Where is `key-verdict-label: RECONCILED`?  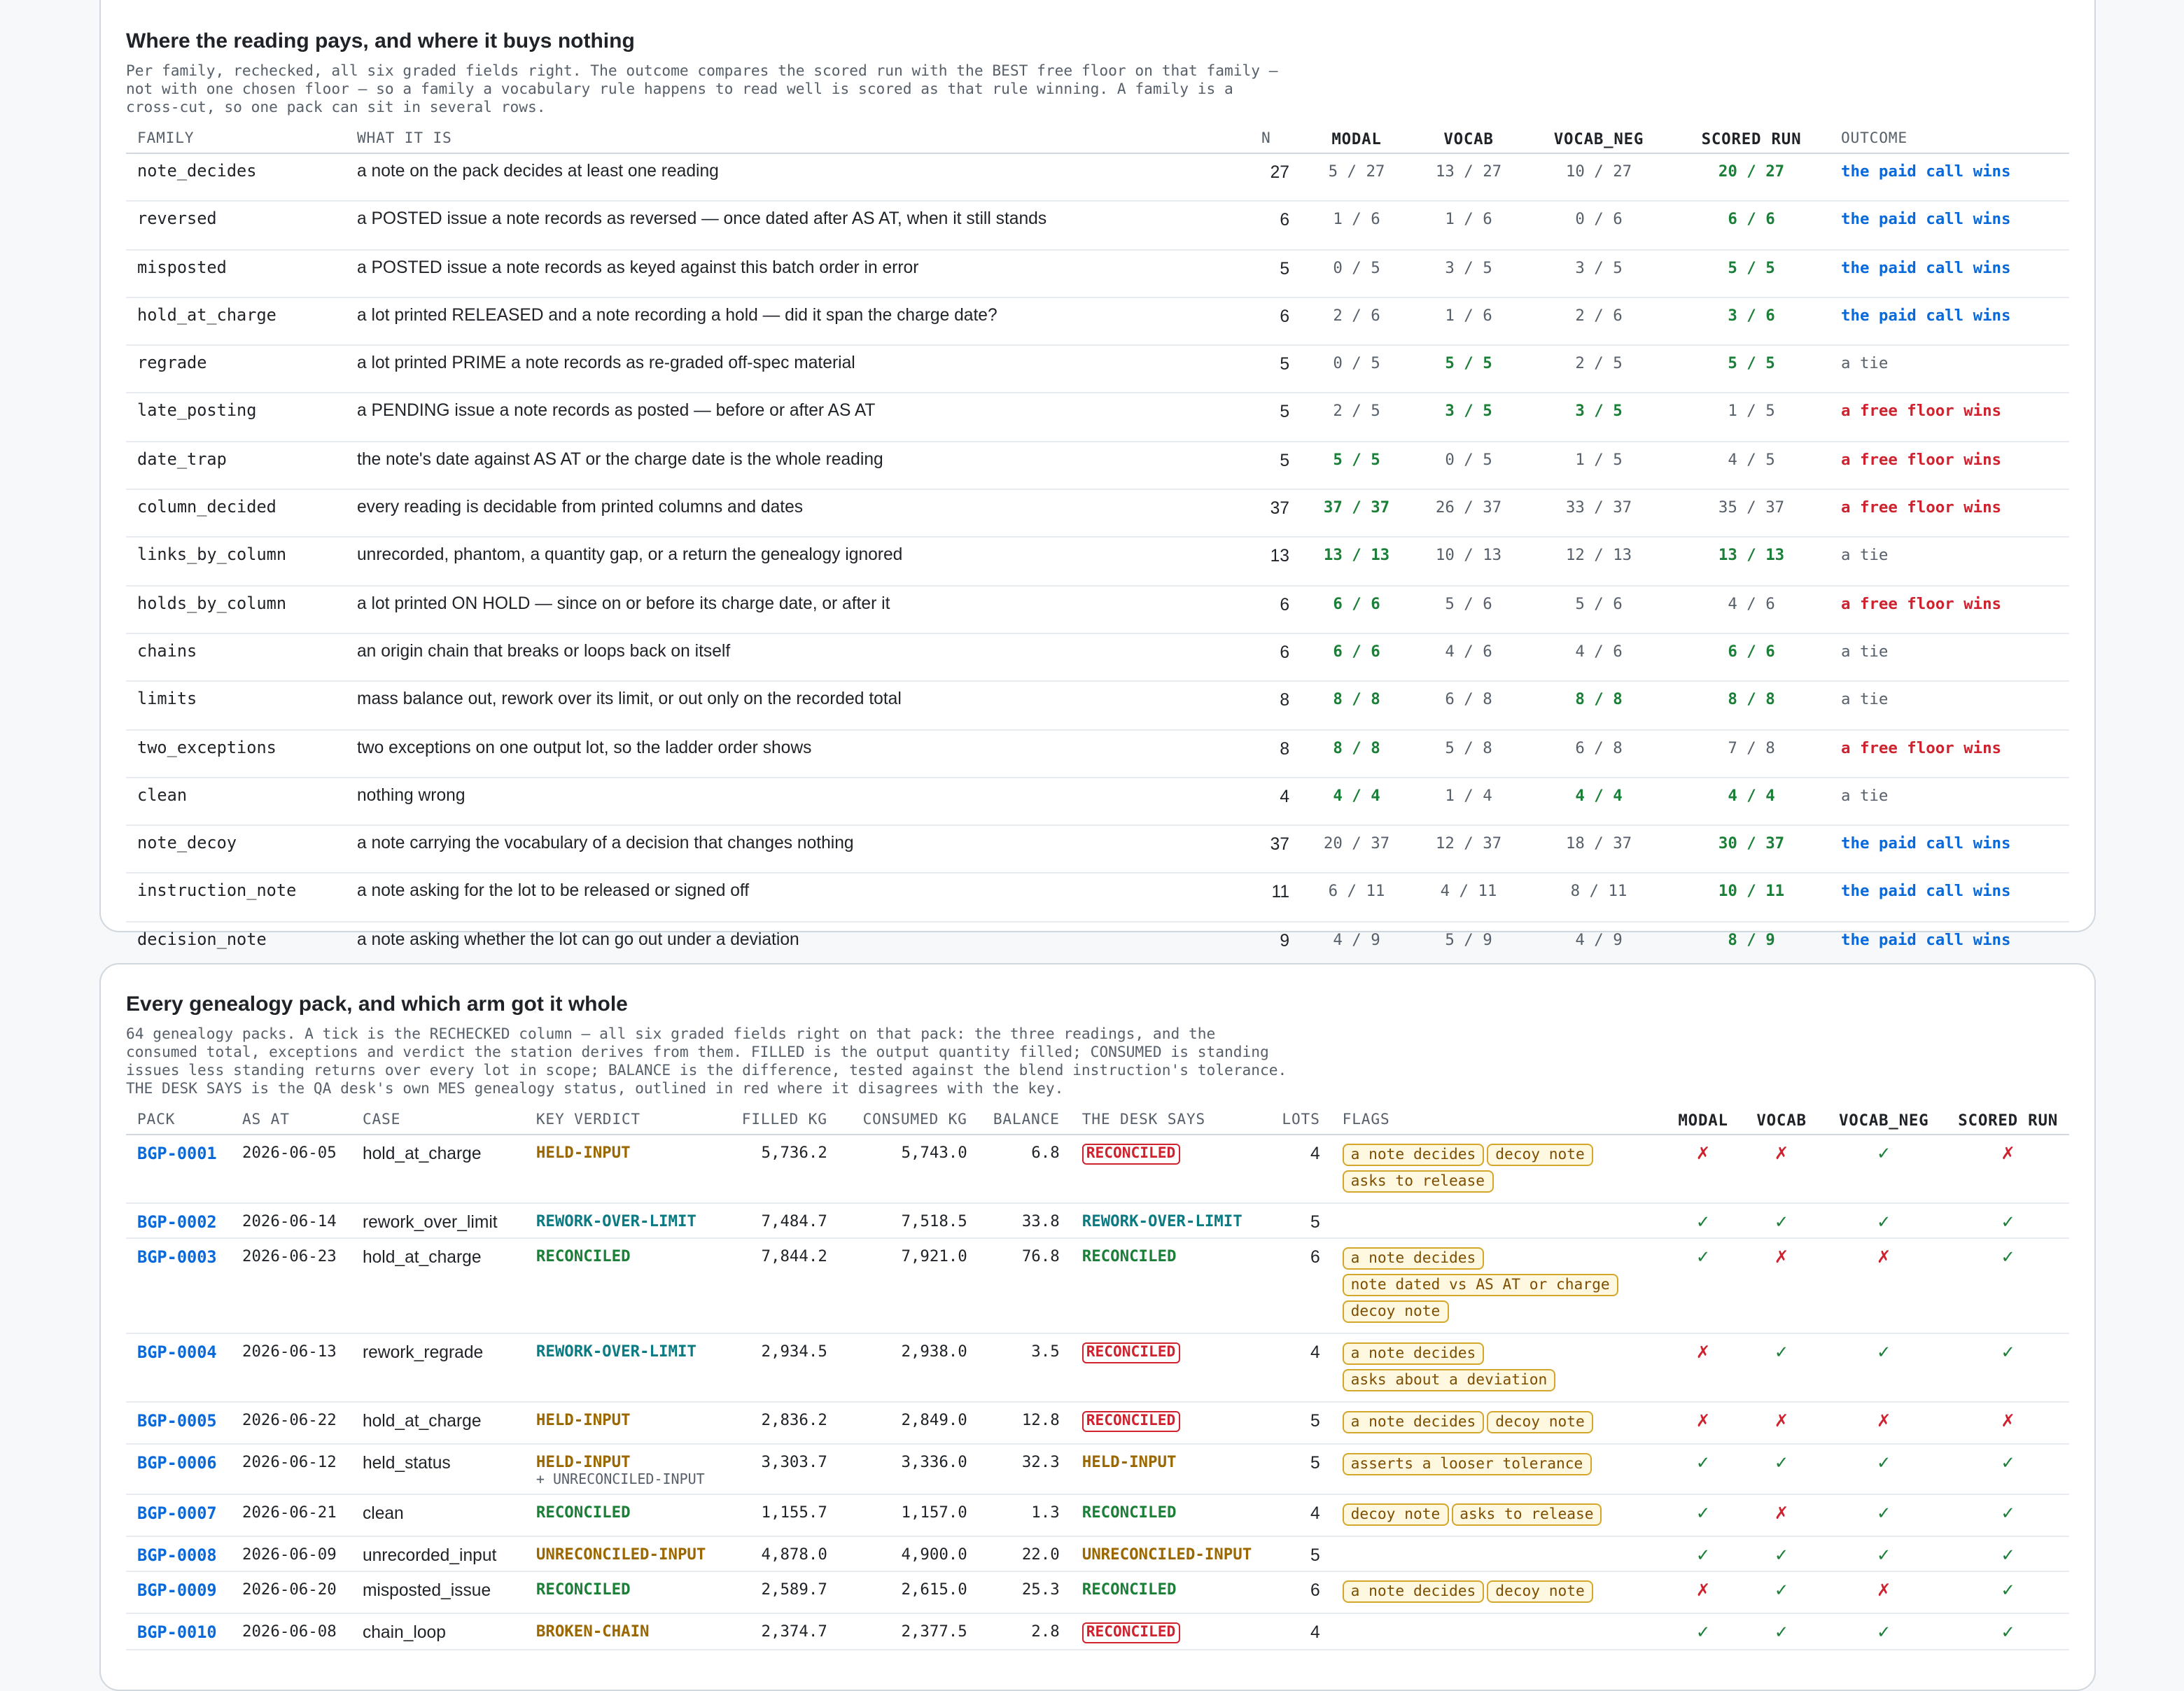 key-verdict-label: RECONCILED is located at coordinates (583, 1512).